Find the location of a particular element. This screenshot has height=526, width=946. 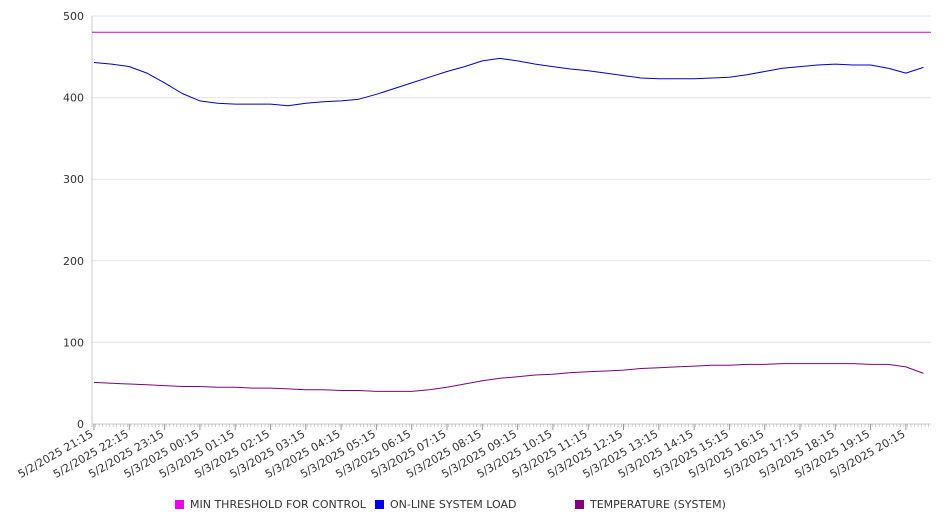

y-tick-label: 200 is located at coordinates (73, 261).